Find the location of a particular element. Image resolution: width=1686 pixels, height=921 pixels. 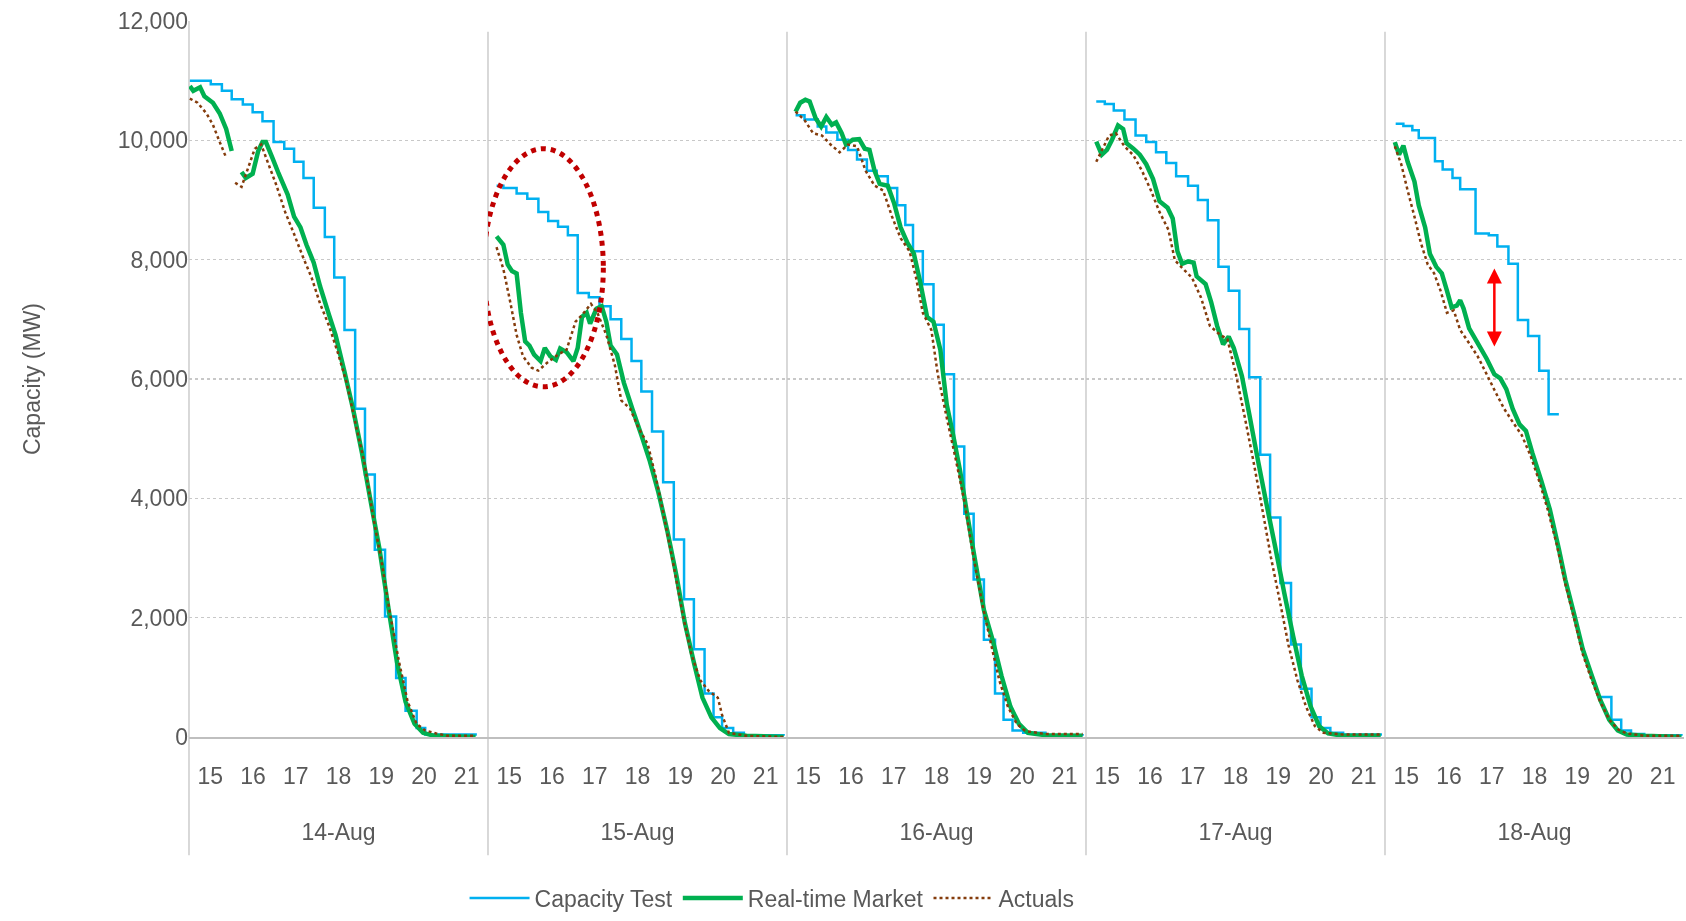

y-tick-label: 6,000 is located at coordinates (159, 379).